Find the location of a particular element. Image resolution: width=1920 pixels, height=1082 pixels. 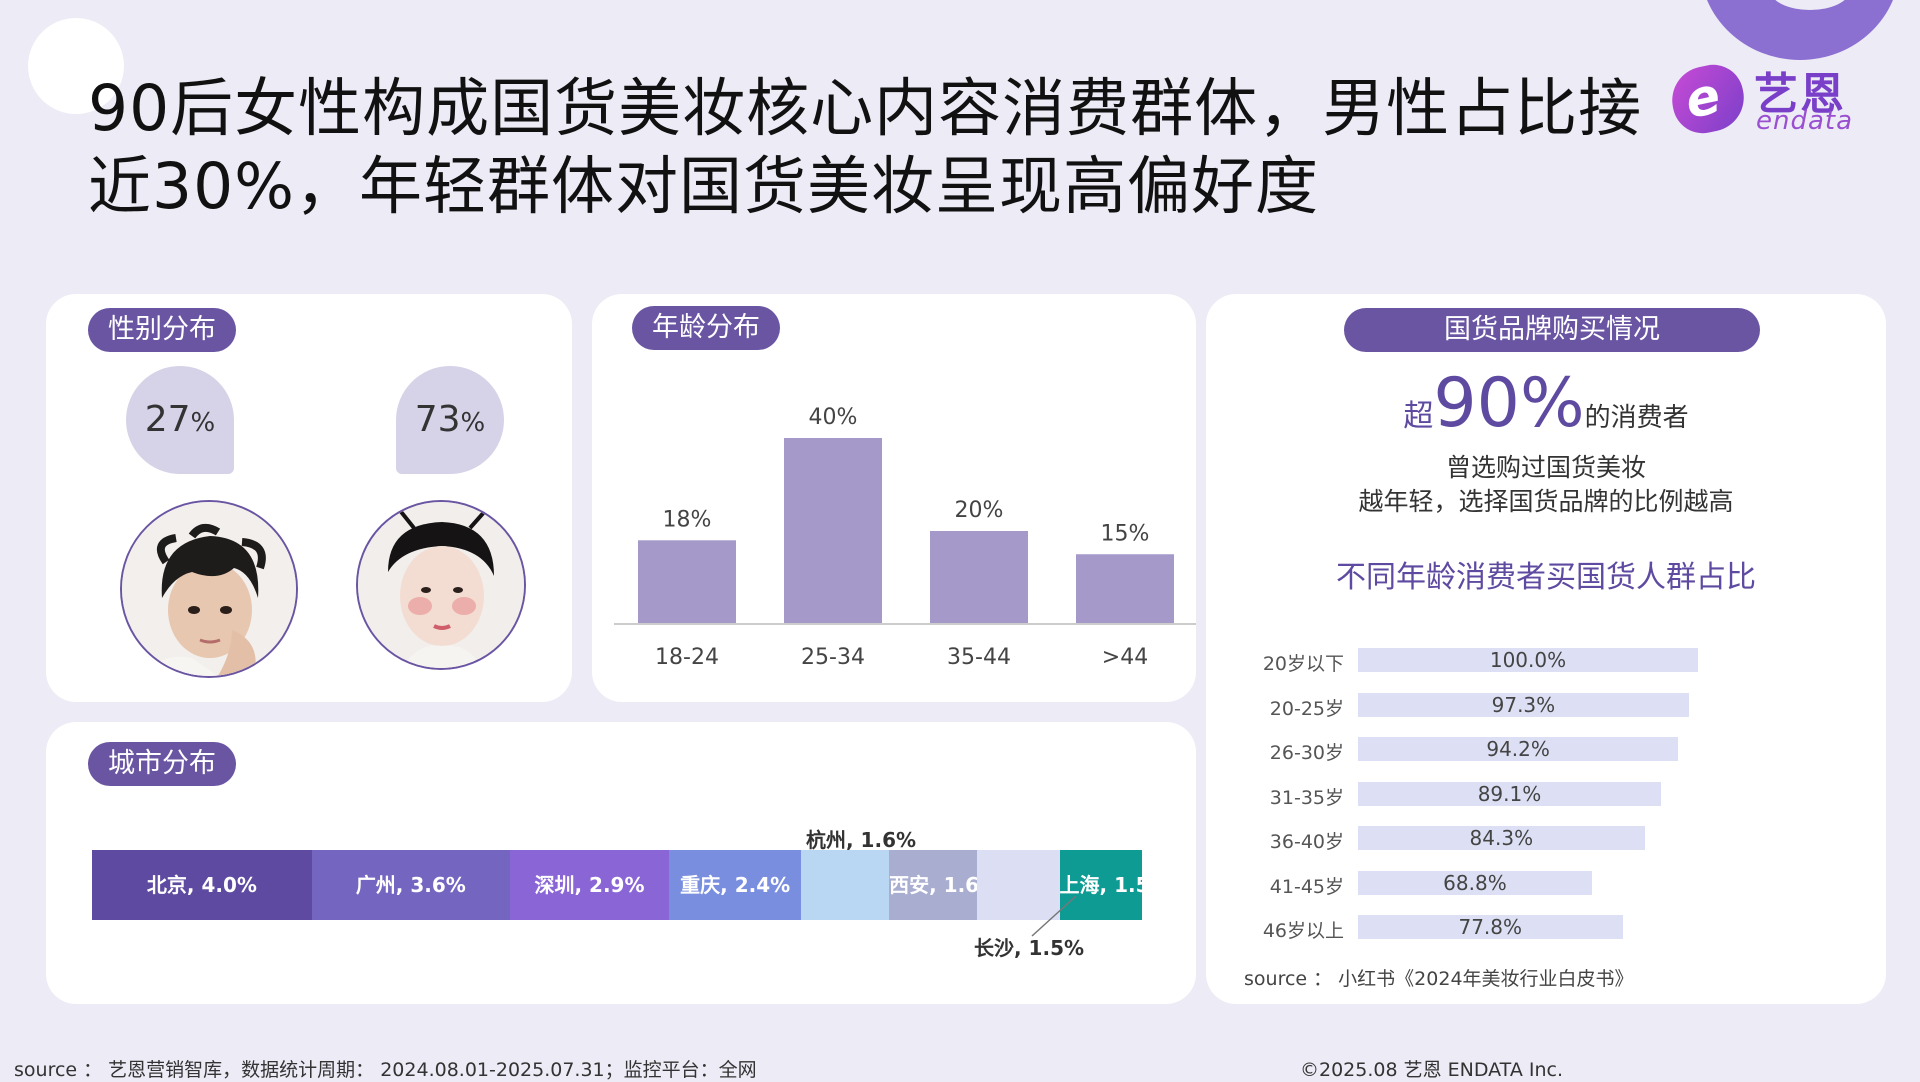

male-percent-bubble: 27% is located at coordinates (180, 420).